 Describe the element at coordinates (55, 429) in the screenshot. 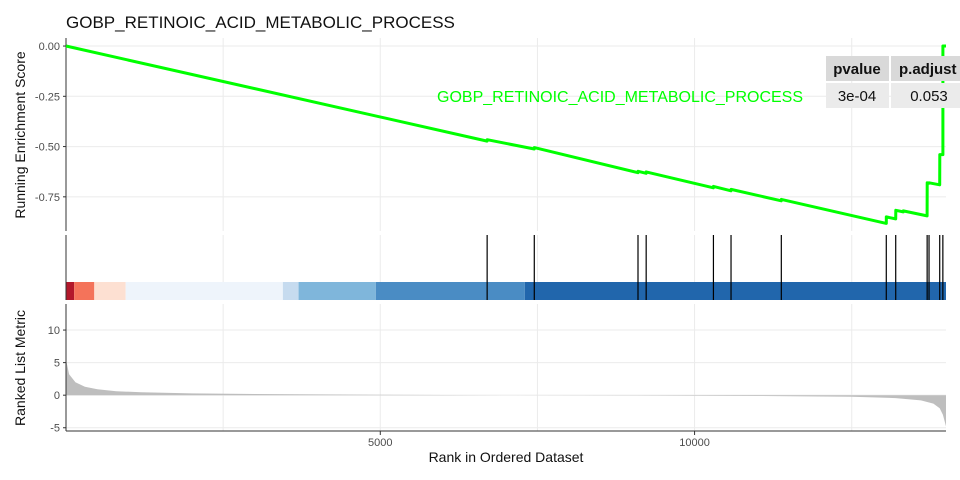

I see `metric-ytick-label-3: -5` at that location.